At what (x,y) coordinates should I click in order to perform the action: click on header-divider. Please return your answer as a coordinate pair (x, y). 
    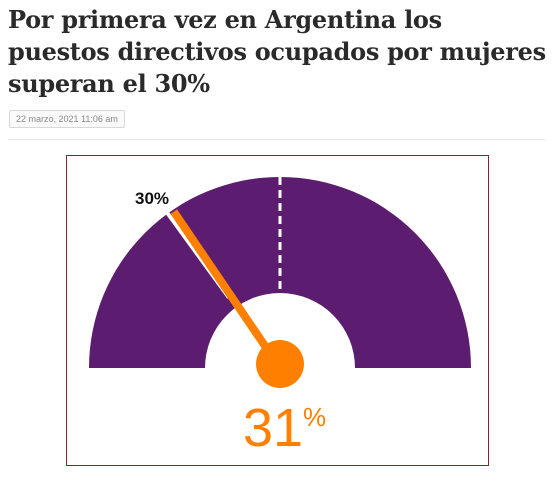
    Looking at the image, I should click on (276, 139).